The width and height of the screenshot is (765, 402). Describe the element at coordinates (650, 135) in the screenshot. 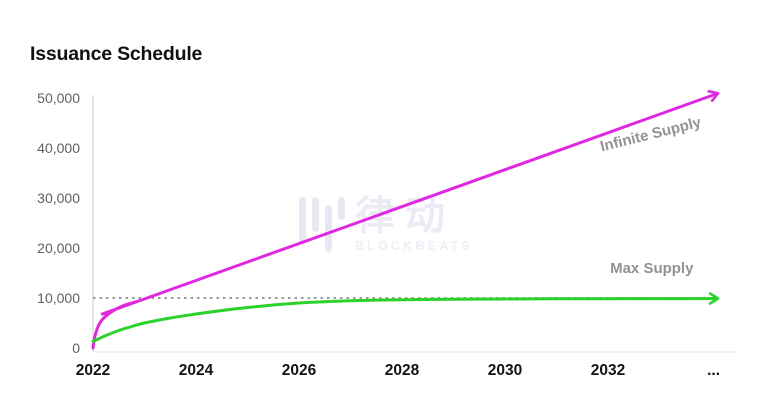

I see `infinite-supply-annotation: Infinite Supply` at that location.